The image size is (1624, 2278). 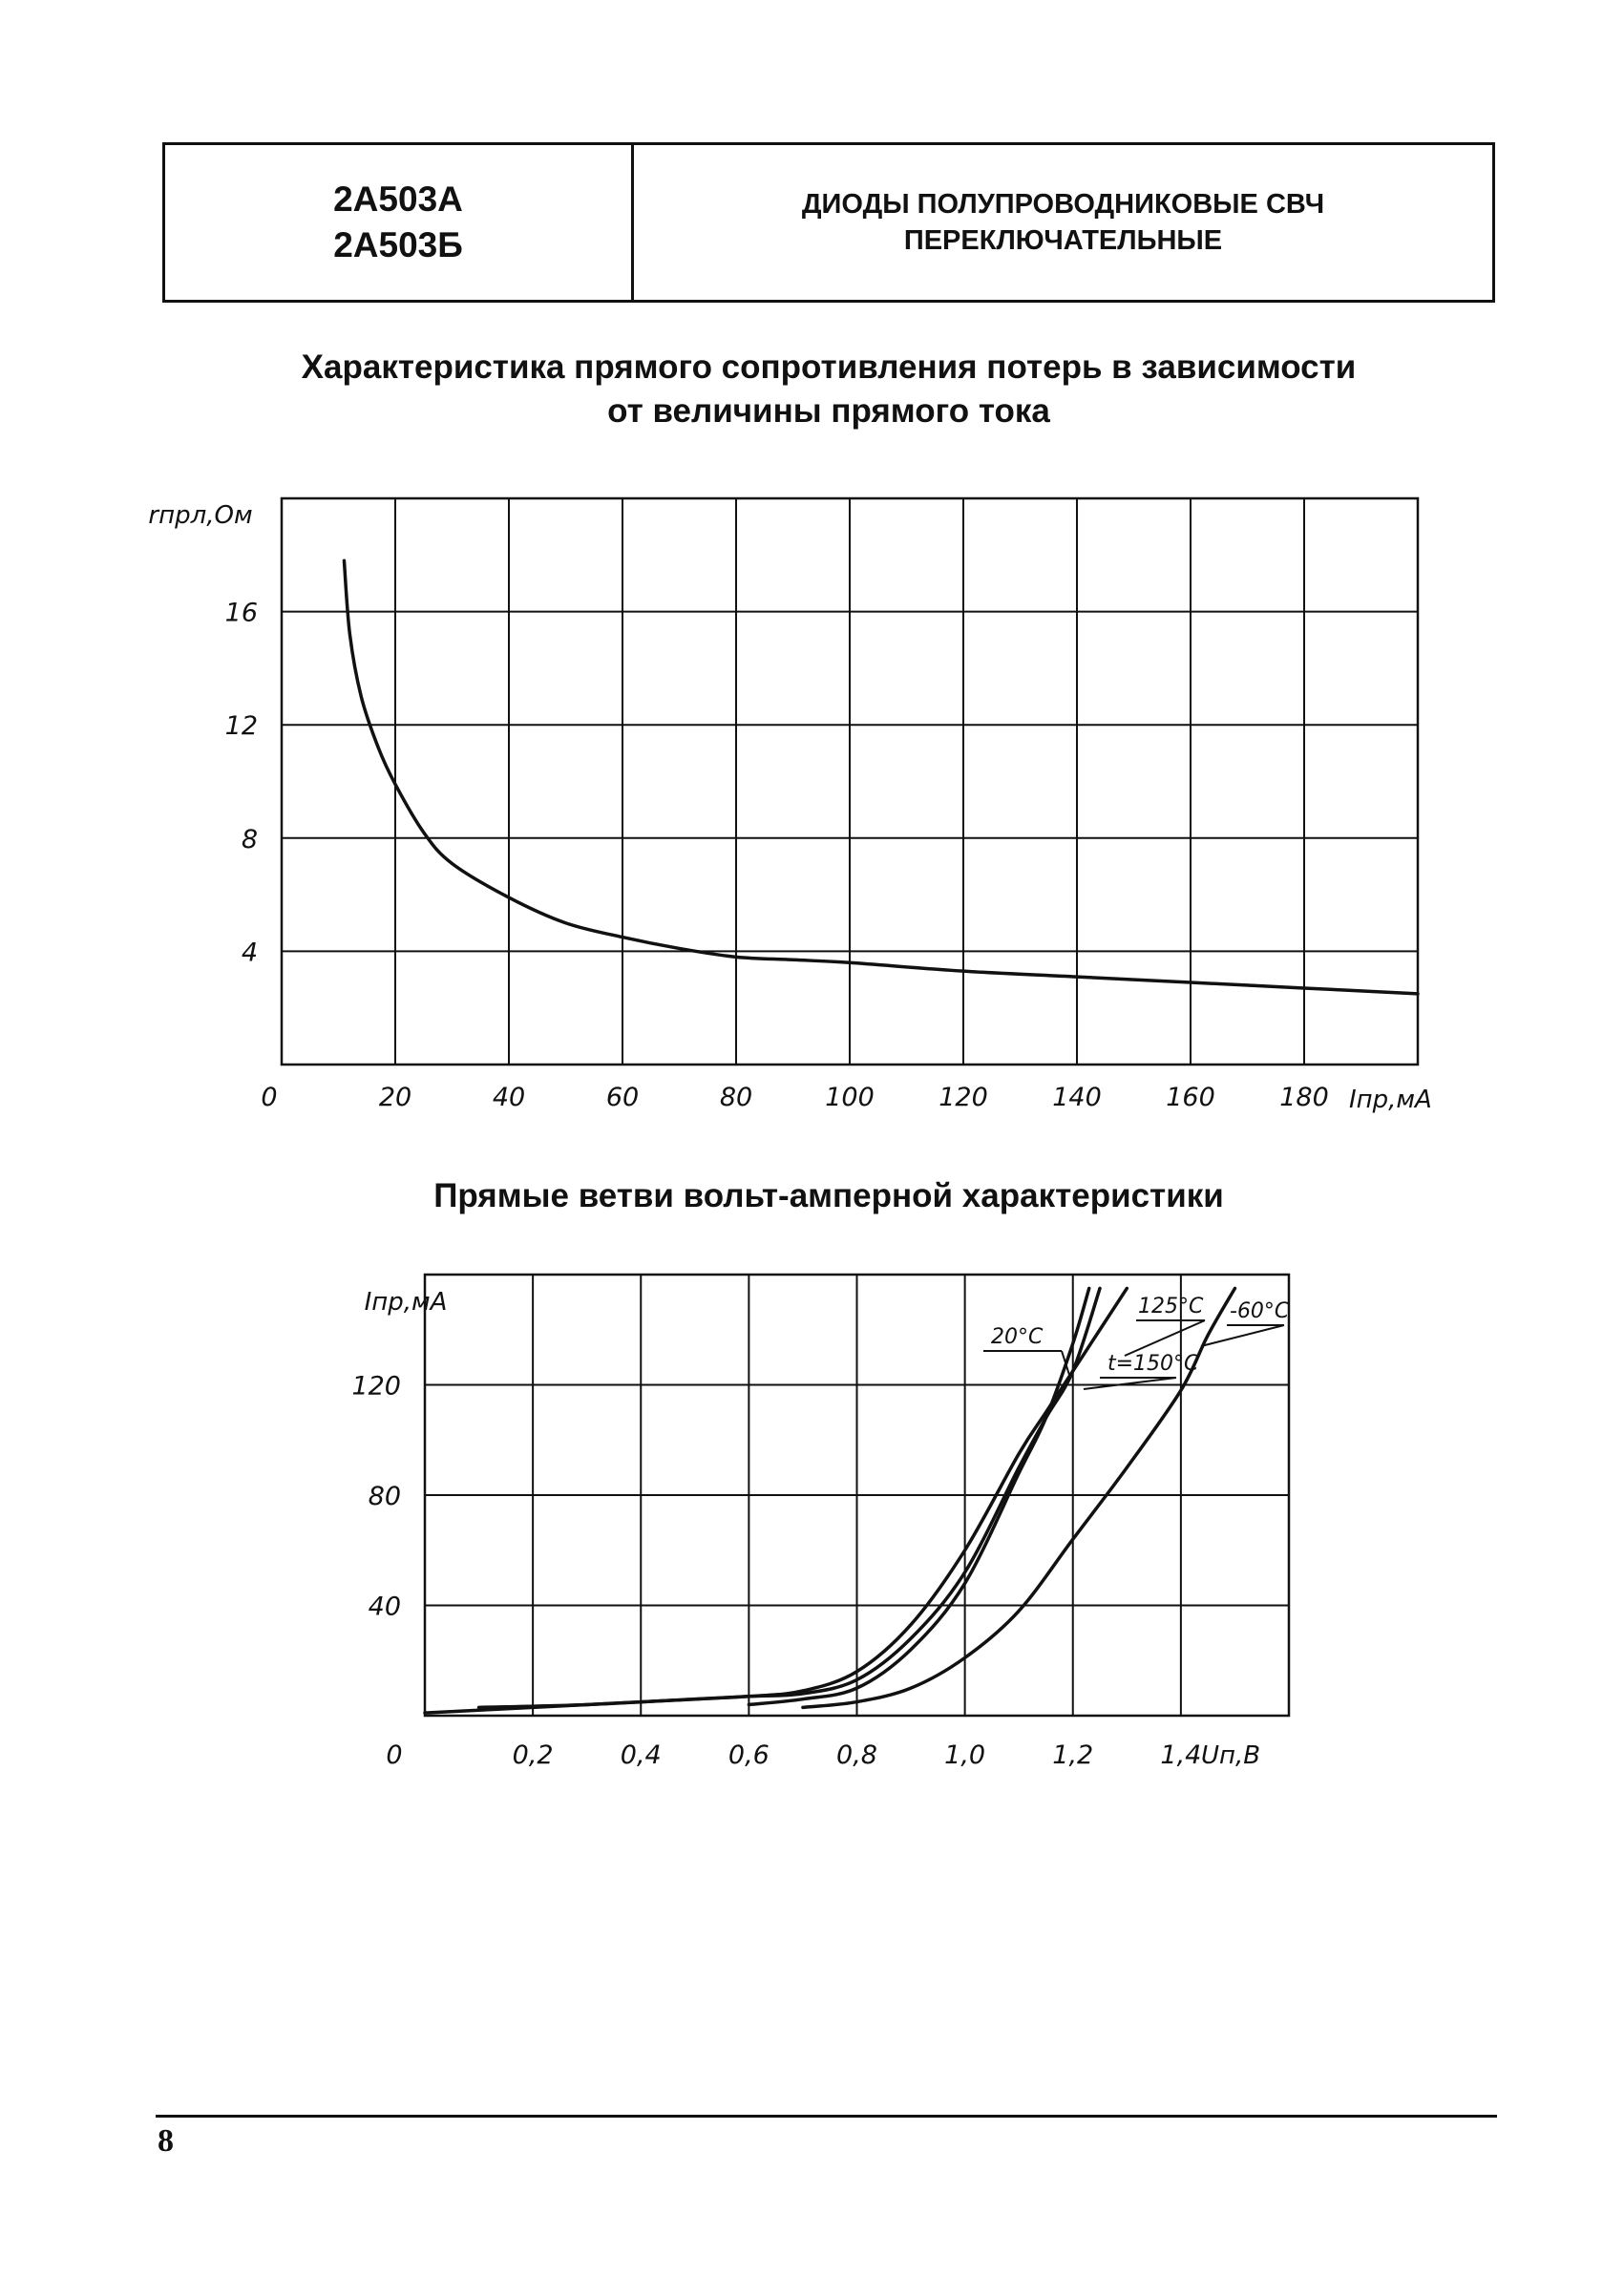 I want to click on page-number: 8, so click(x=166, y=2141).